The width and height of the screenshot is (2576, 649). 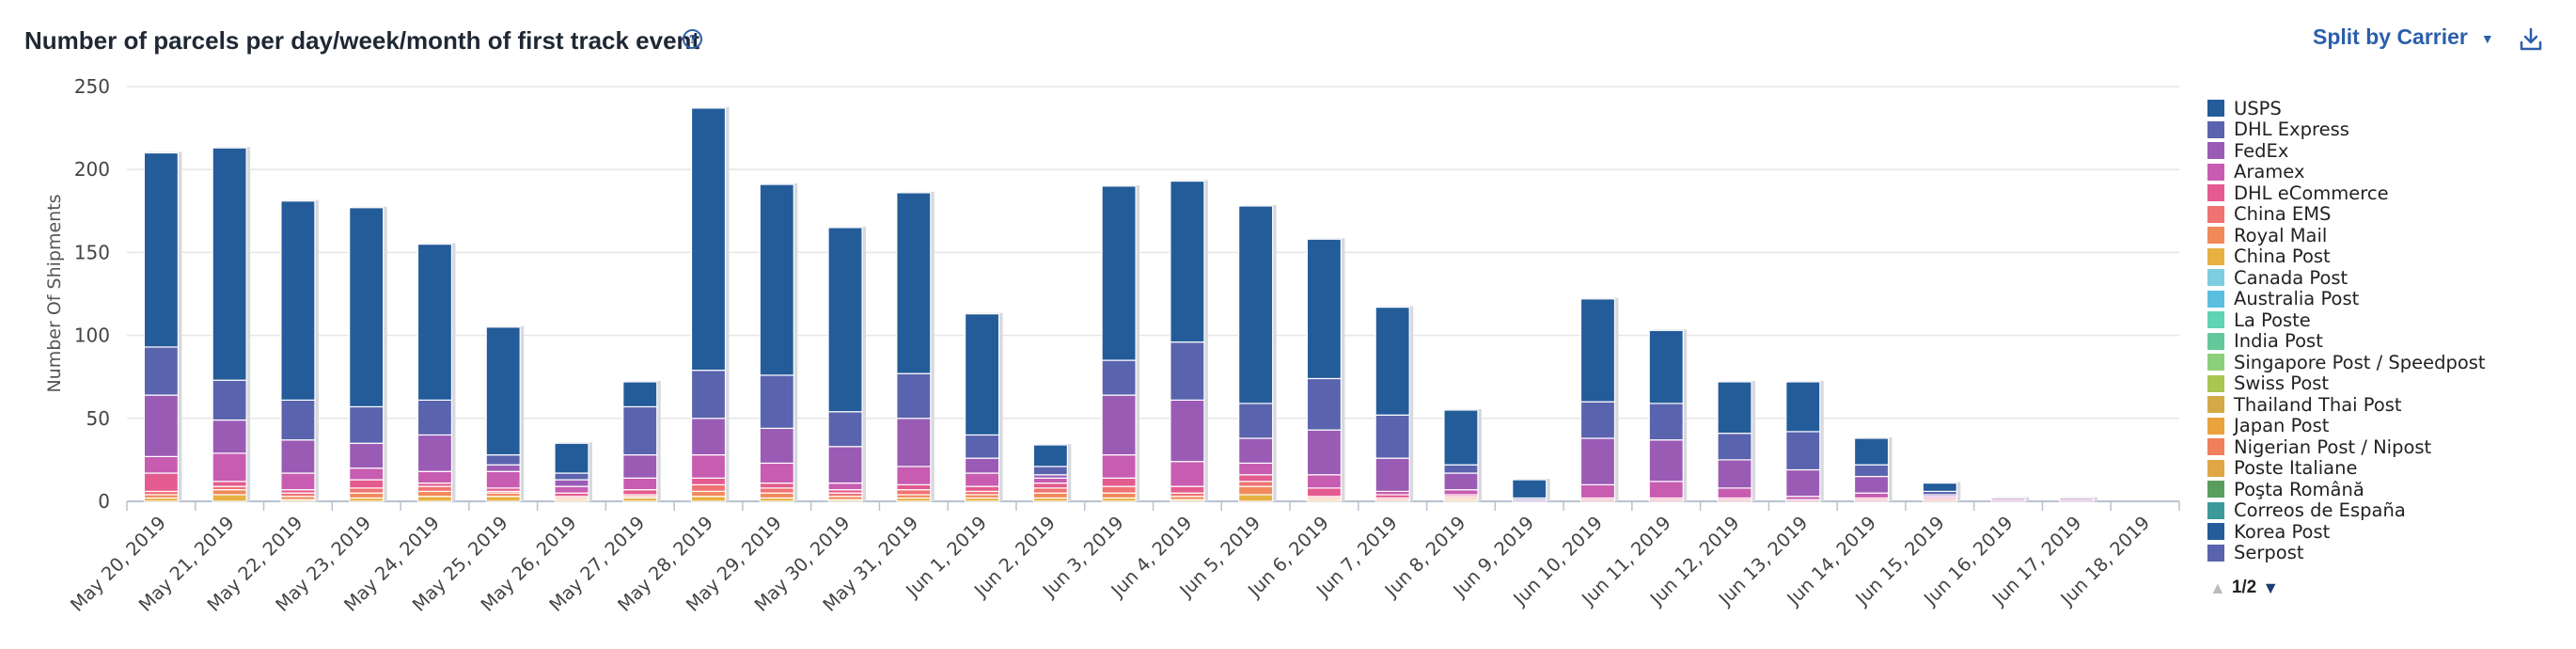 What do you see at coordinates (2386, 108) in the screenshot?
I see `legend-item: USPS` at bounding box center [2386, 108].